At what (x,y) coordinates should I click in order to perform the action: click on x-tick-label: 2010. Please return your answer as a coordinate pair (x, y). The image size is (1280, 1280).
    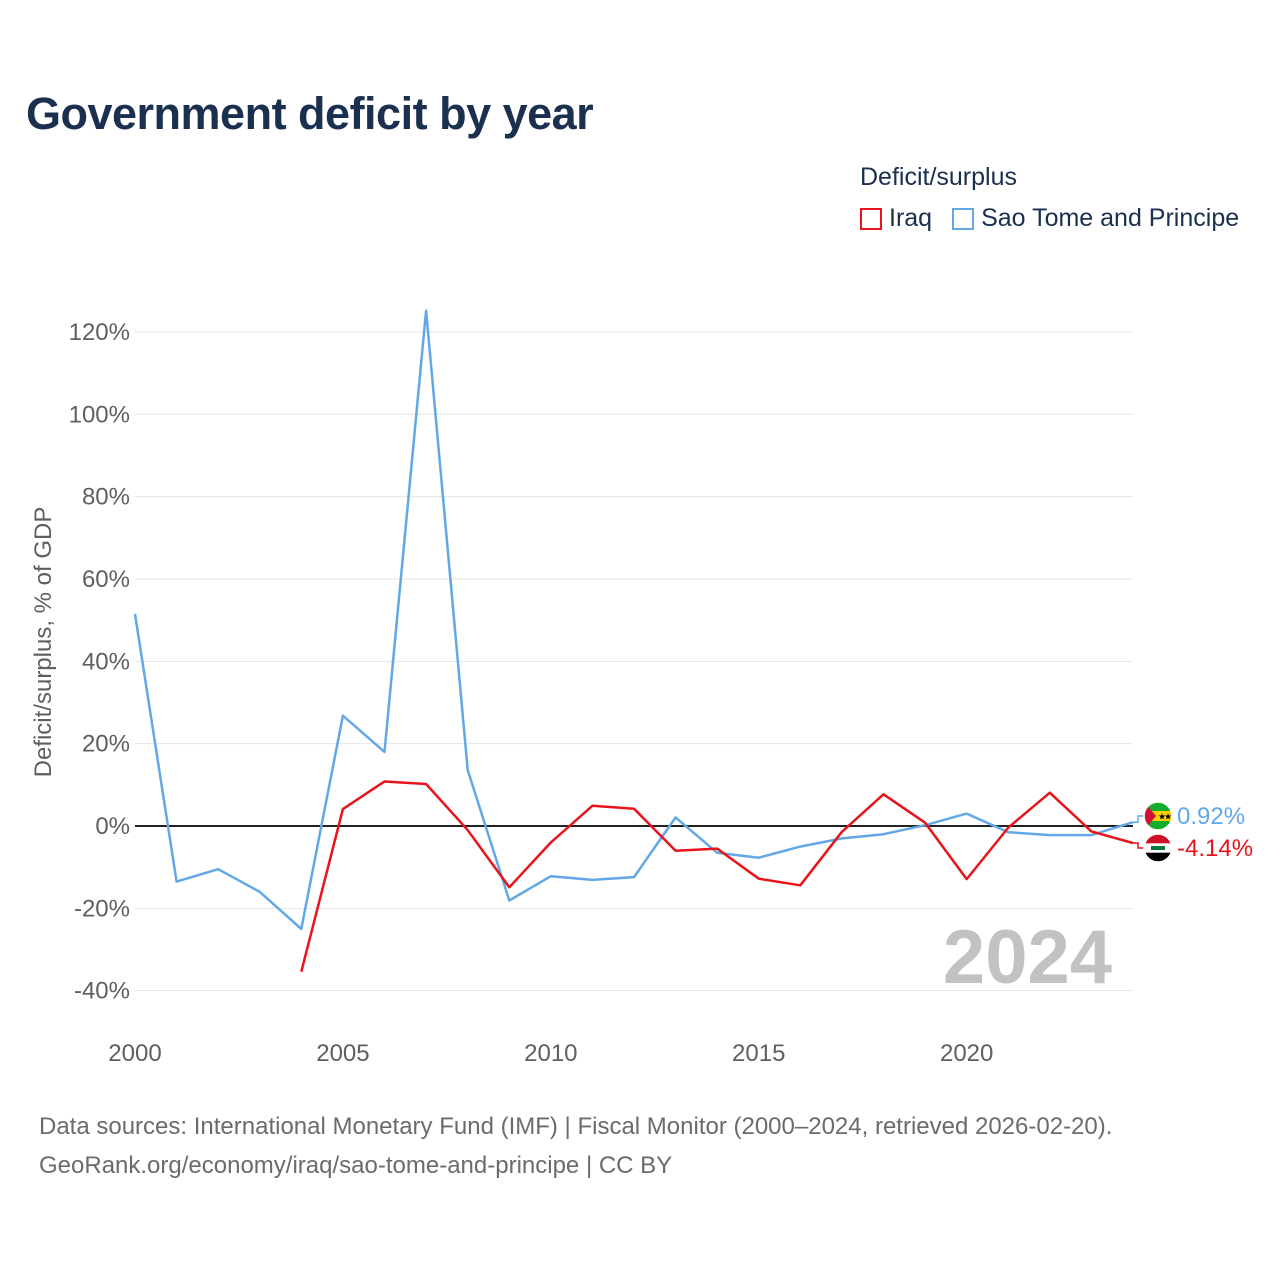
    Looking at the image, I should click on (550, 1053).